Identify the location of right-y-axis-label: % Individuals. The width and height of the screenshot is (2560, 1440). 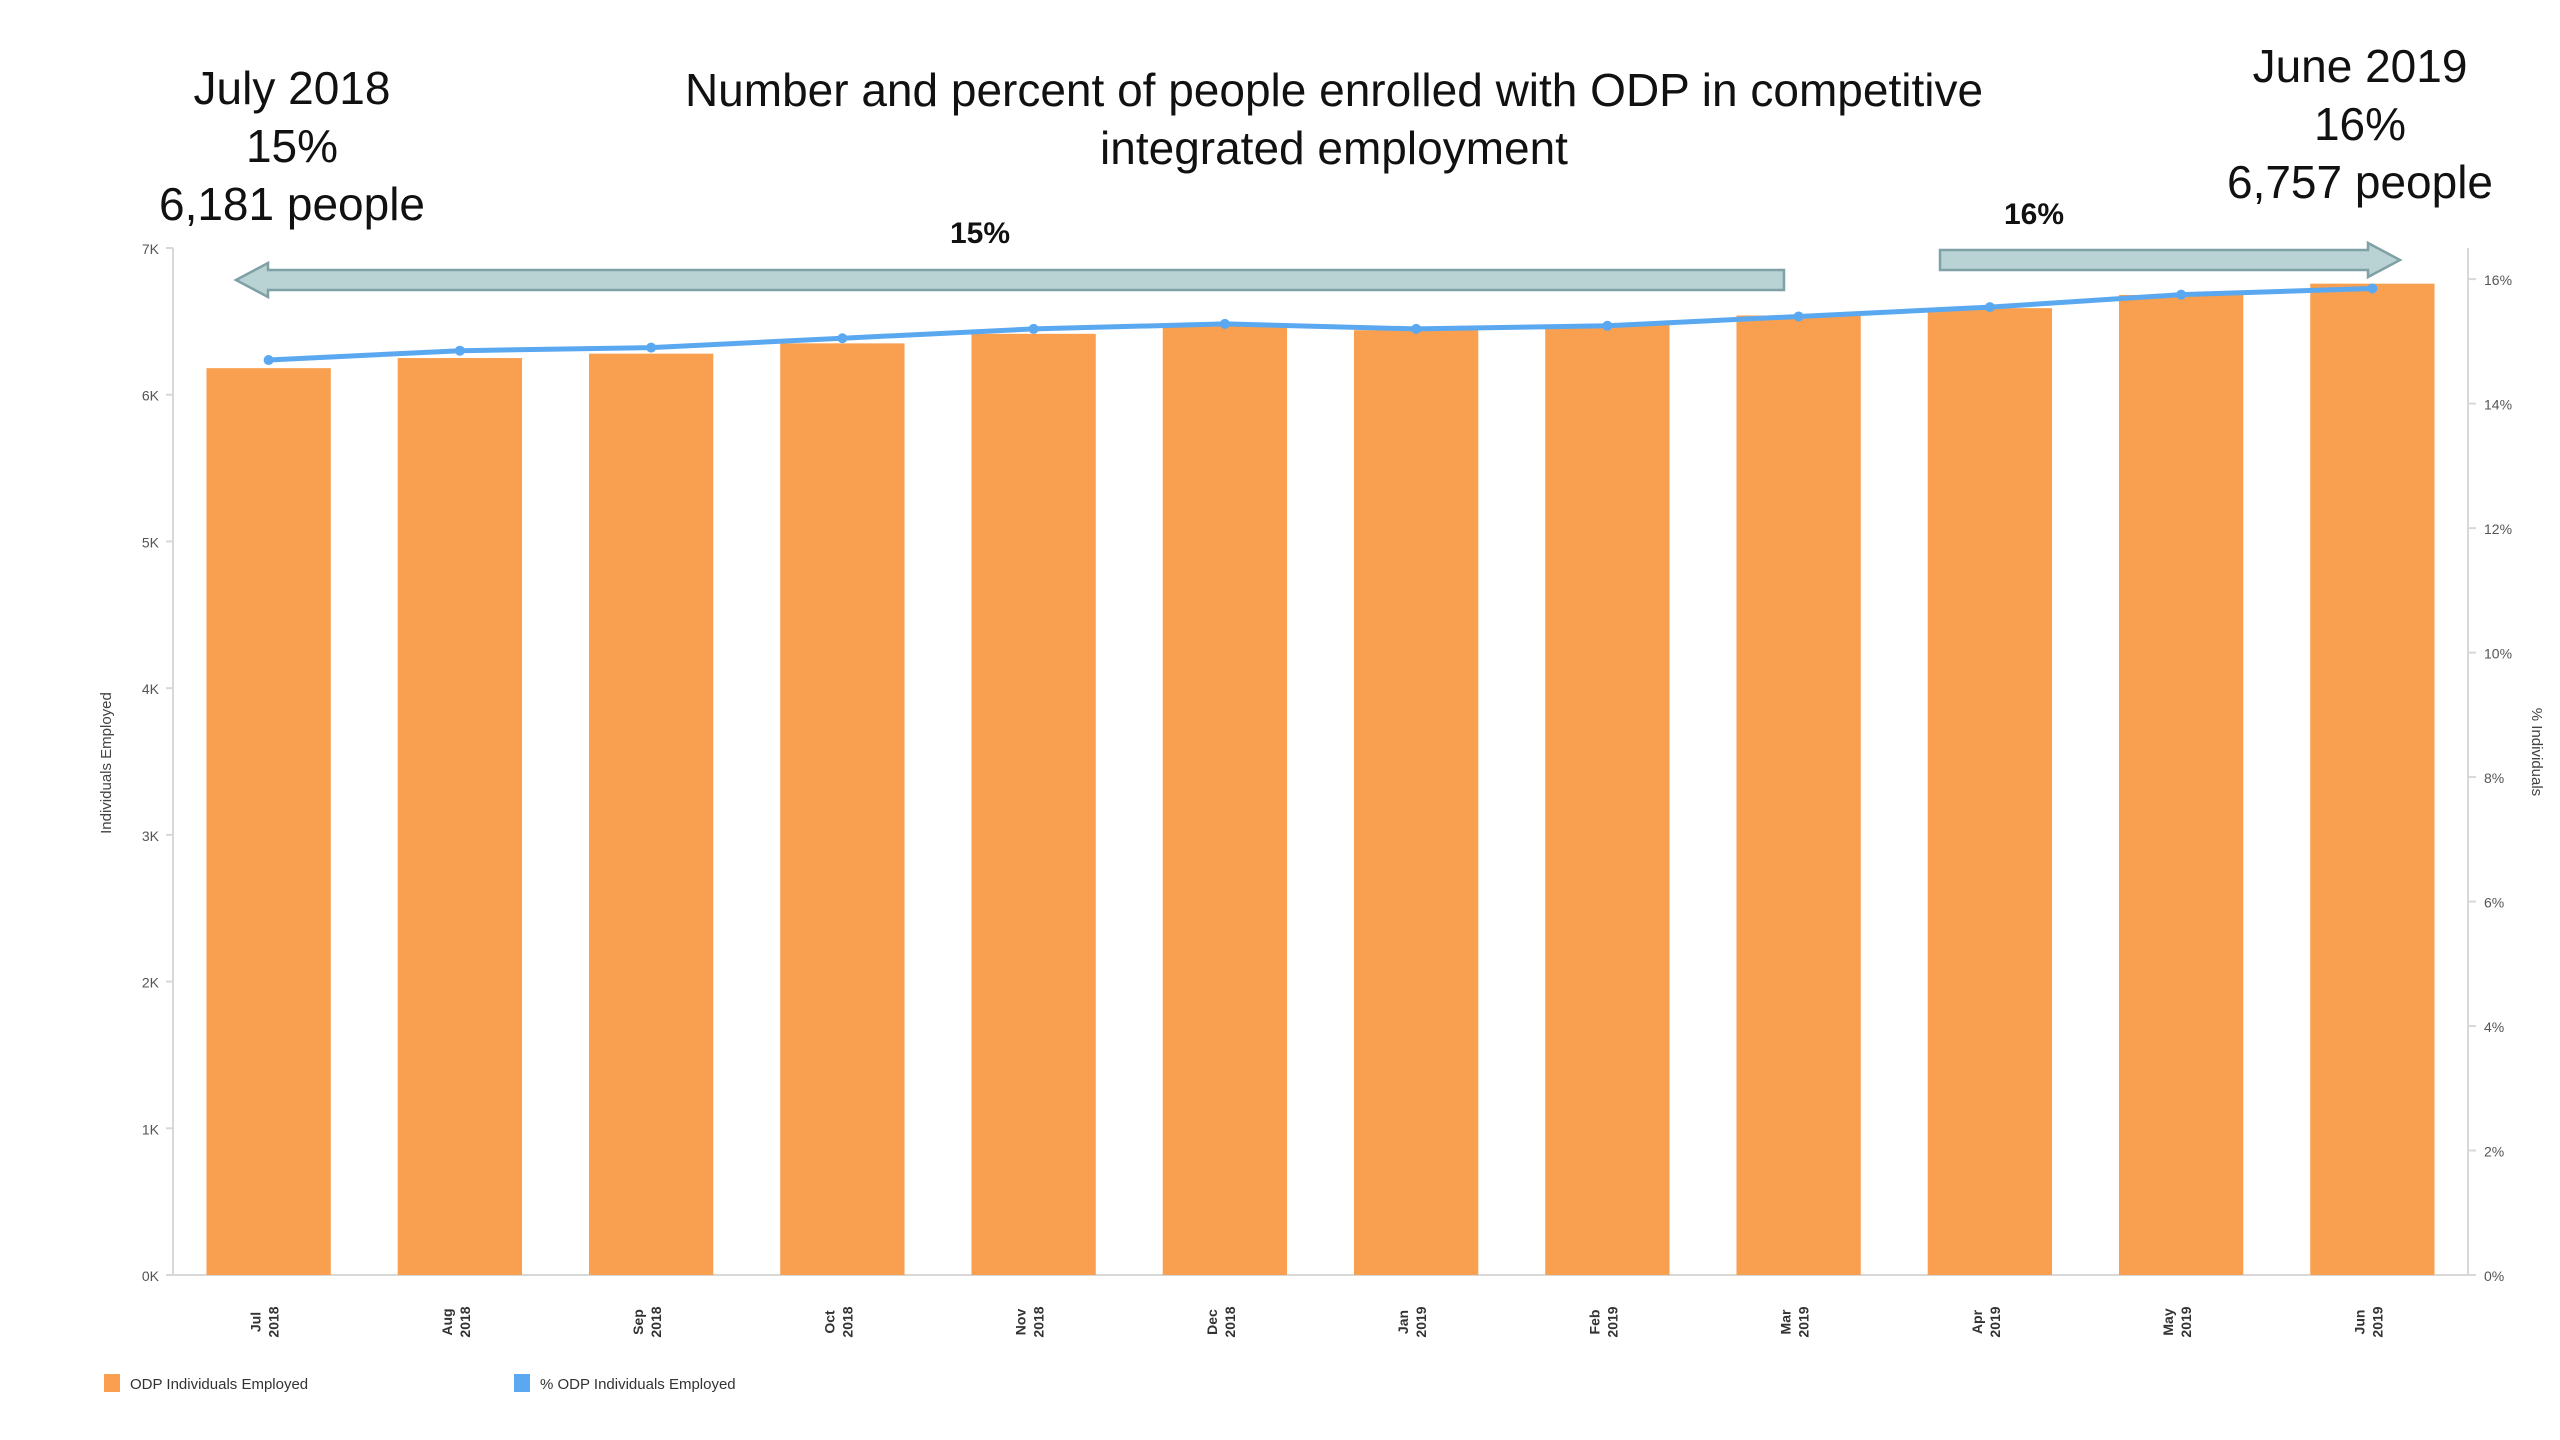
(2536, 752).